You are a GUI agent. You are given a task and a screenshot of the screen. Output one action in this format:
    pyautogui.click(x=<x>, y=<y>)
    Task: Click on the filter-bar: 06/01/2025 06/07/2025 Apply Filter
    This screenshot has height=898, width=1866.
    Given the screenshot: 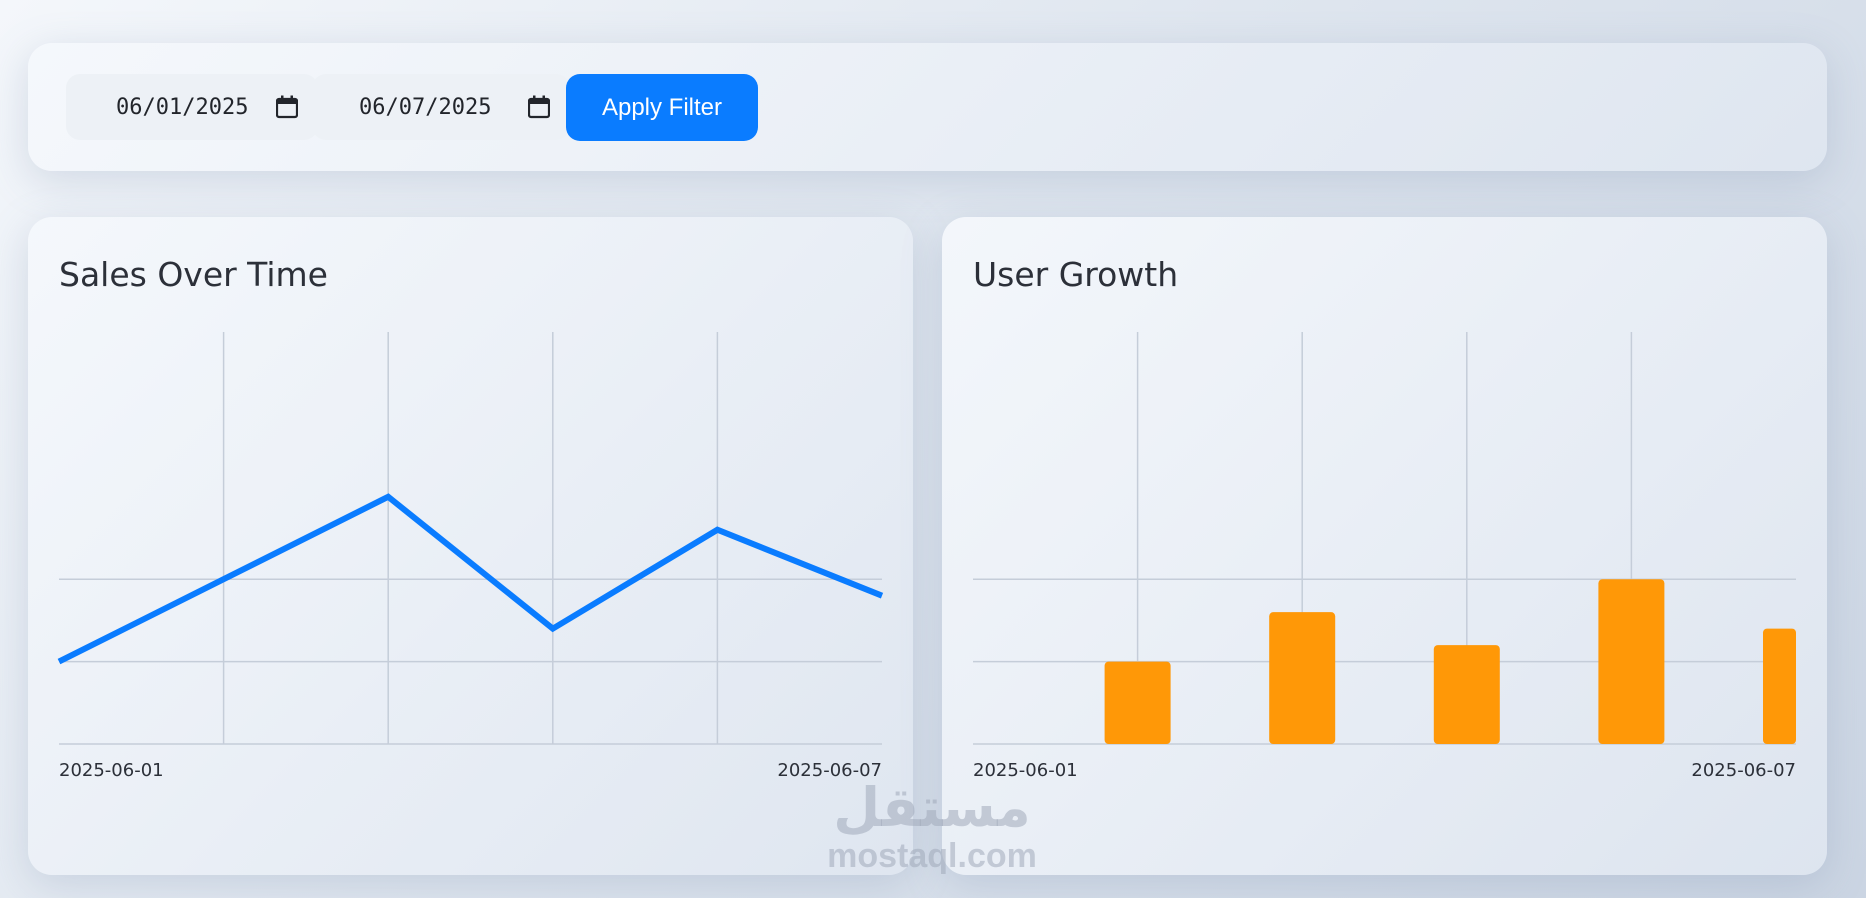 What is the action you would take?
    pyautogui.click(x=927, y=107)
    